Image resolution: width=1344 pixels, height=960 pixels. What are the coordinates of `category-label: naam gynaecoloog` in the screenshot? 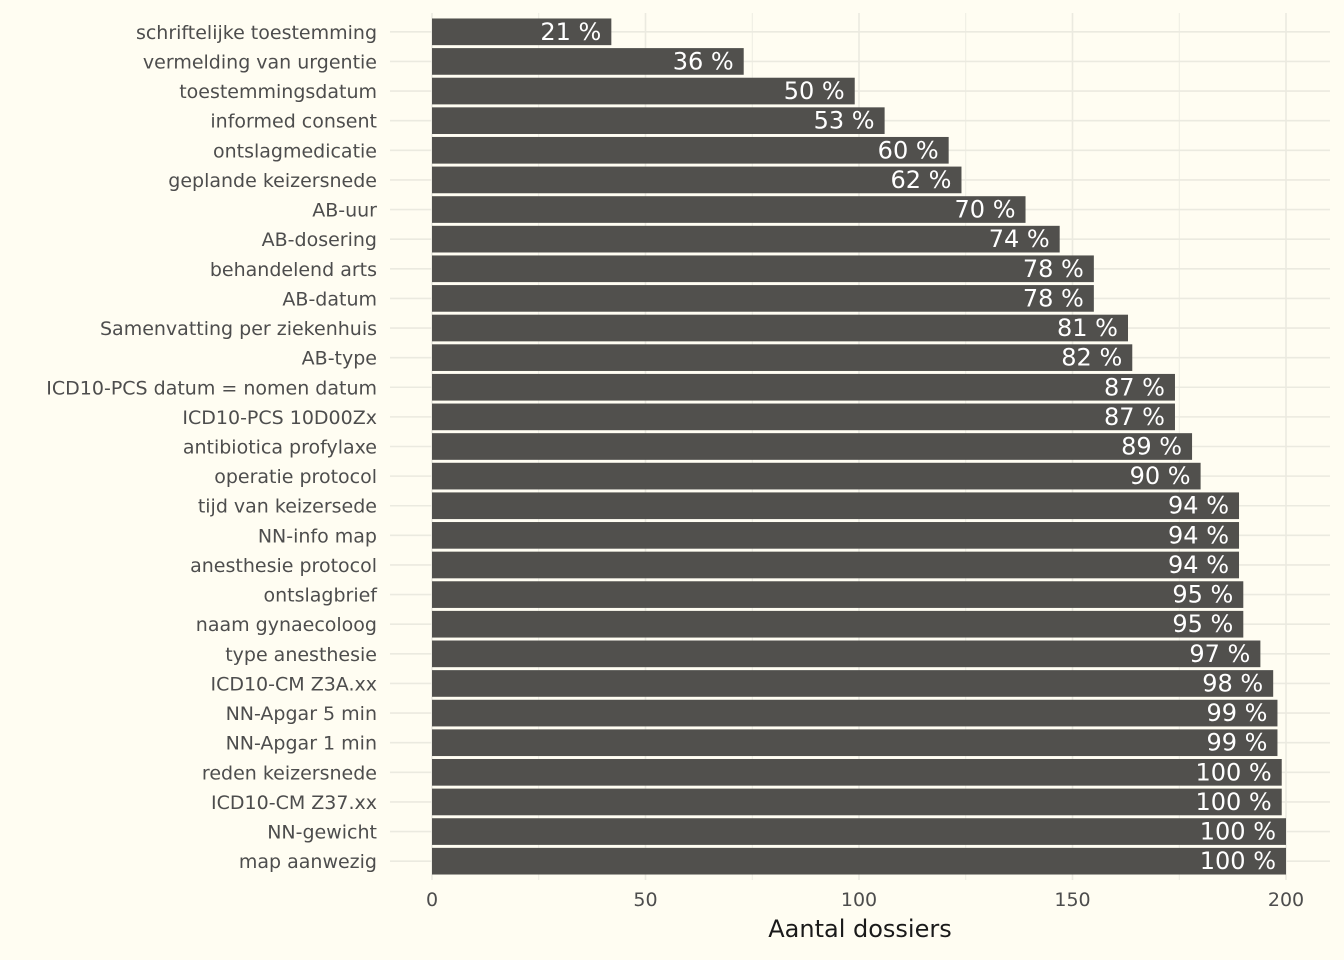 It's located at (286, 625).